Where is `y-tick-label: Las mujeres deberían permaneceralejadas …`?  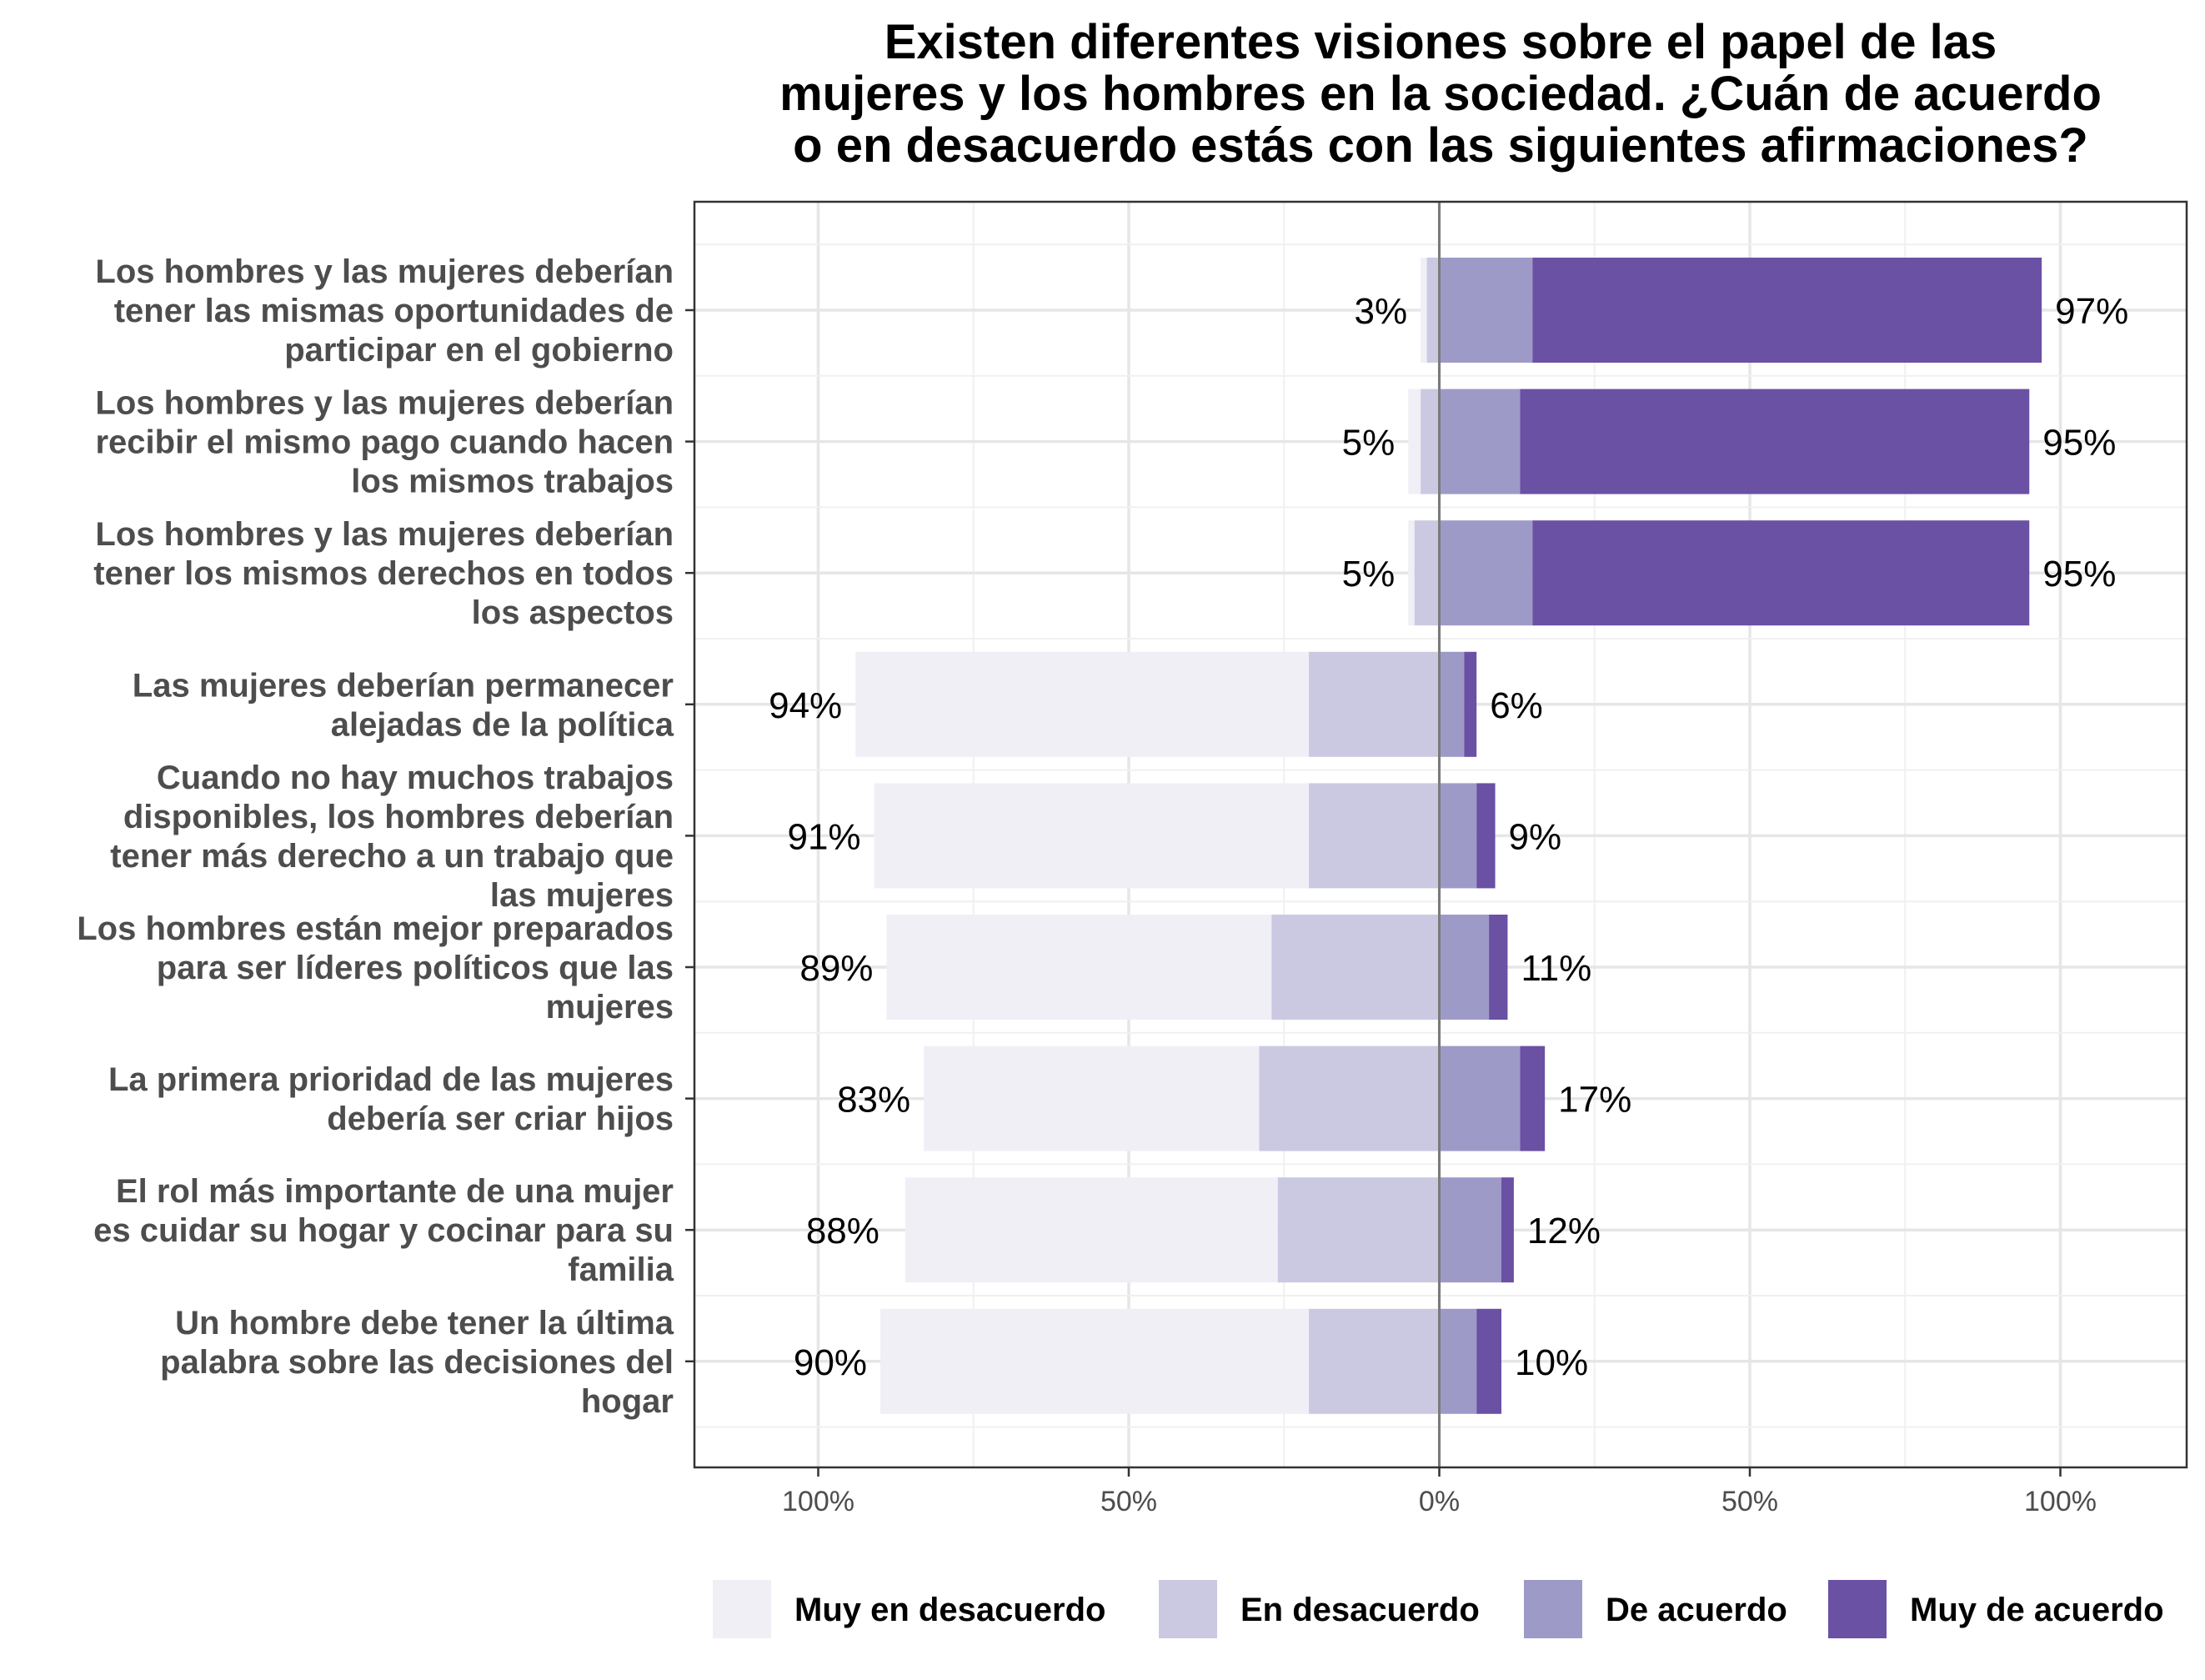 y-tick-label: Las mujeres deberían permaneceralejadas … is located at coordinates (403, 705).